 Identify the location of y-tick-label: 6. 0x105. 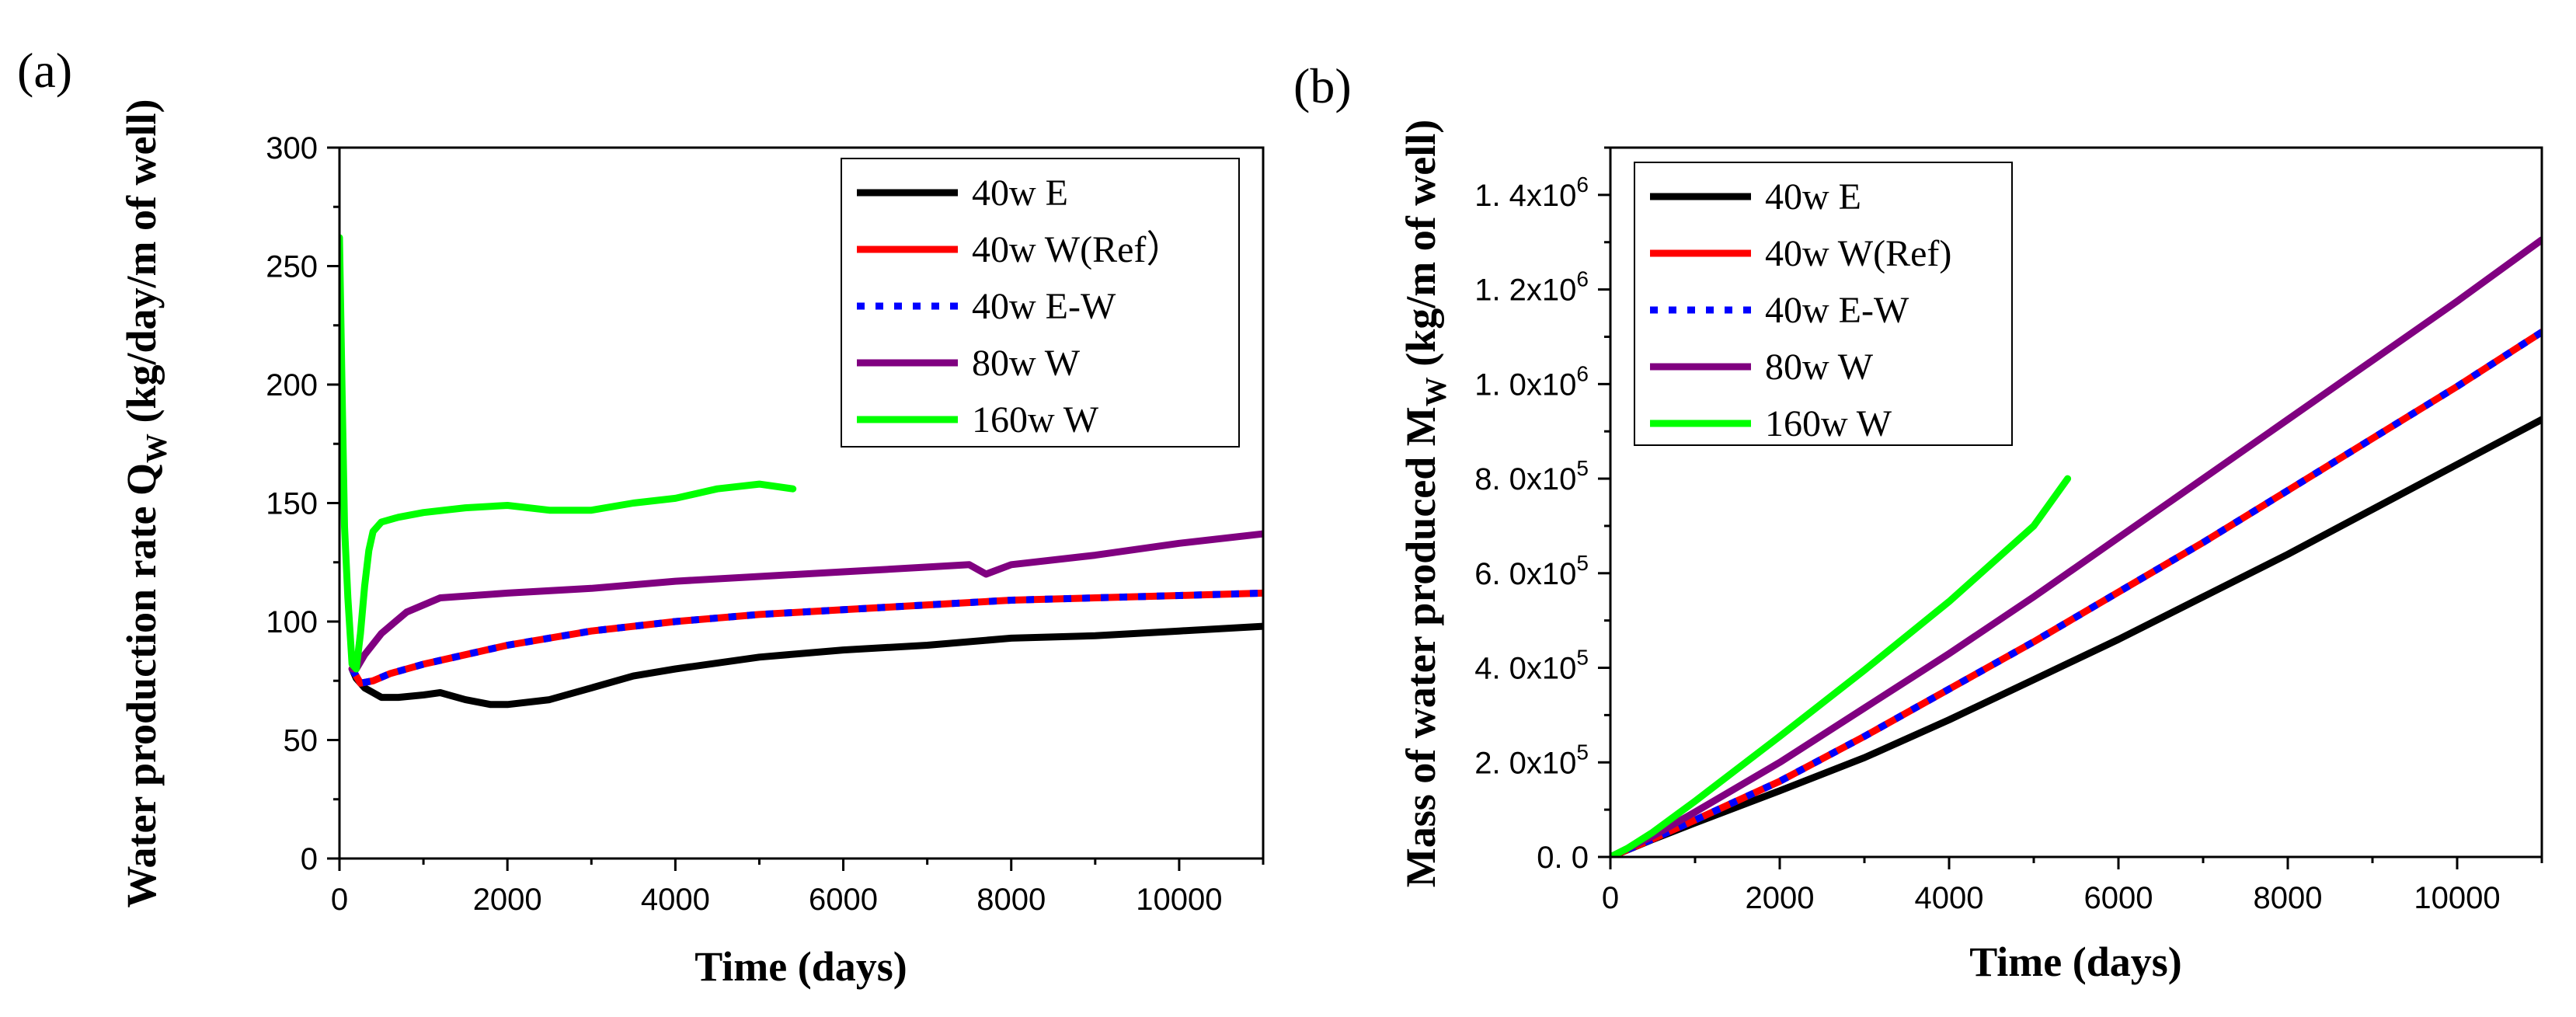
(1531, 571).